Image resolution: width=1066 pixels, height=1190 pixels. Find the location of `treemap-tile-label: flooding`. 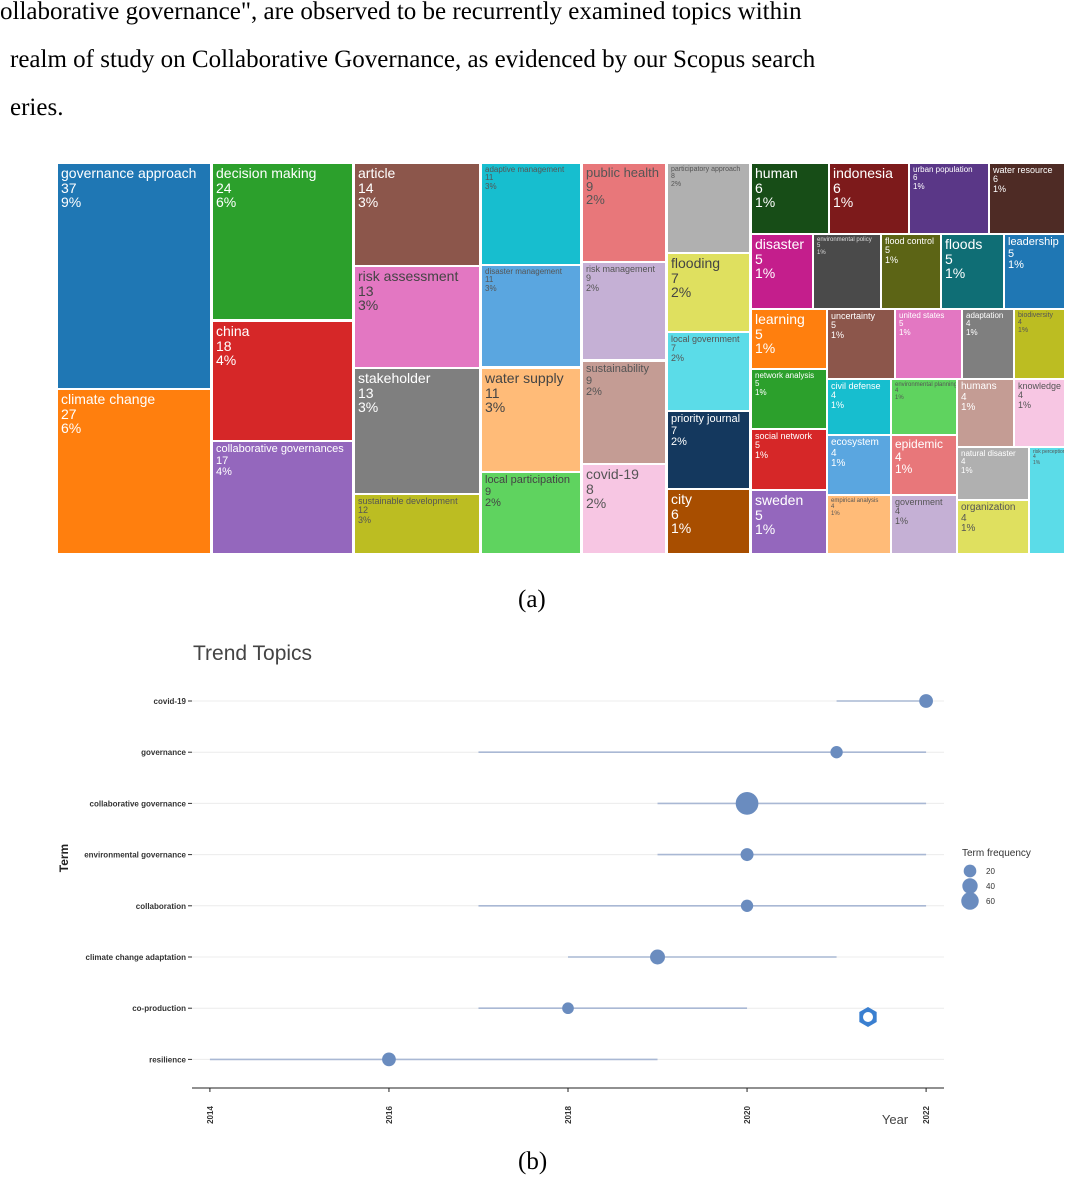

treemap-tile-label: flooding is located at coordinates (696, 263).